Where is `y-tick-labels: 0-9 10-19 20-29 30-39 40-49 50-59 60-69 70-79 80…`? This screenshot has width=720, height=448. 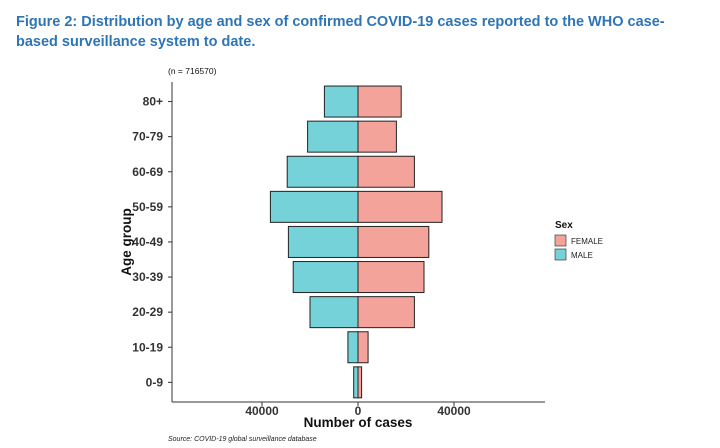
y-tick-labels: 0-9 10-19 20-29 30-39 40-49 50-59 60-69 70-79 80… is located at coordinates (152, 242).